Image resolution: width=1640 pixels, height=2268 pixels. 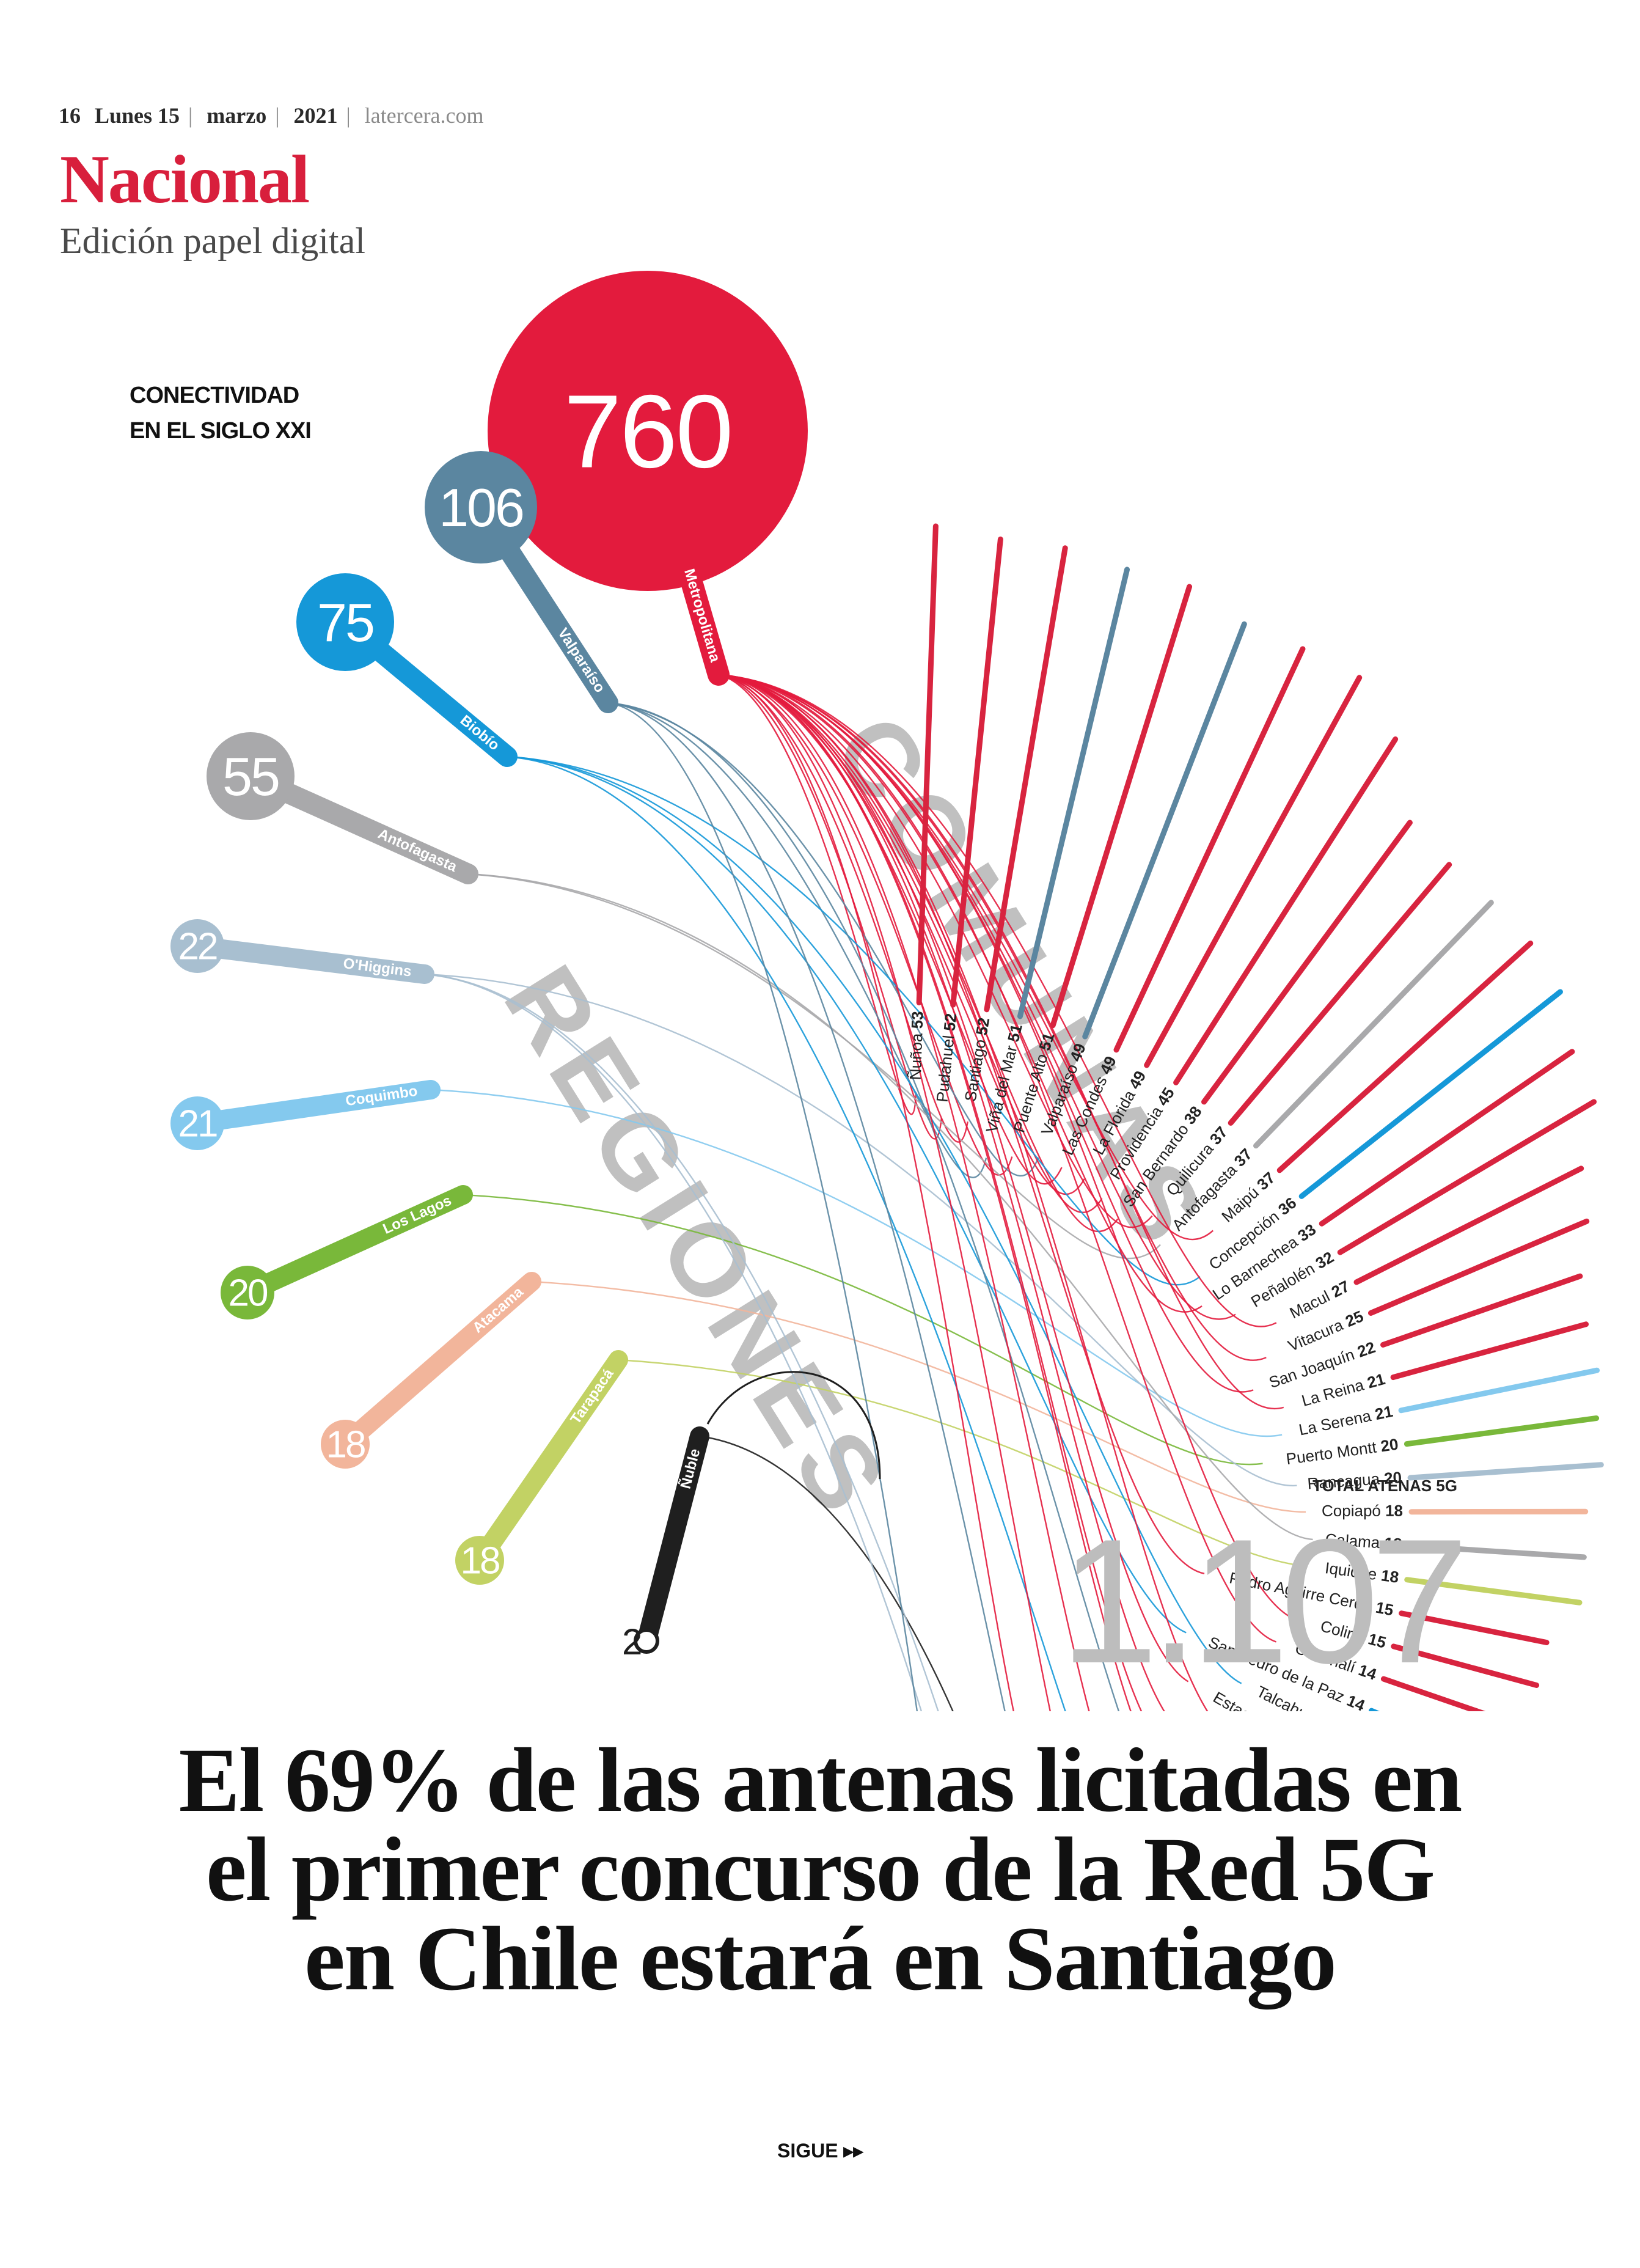 I want to click on headline-line-1: El 69% de las antenas licitadas en, so click(x=820, y=1781).